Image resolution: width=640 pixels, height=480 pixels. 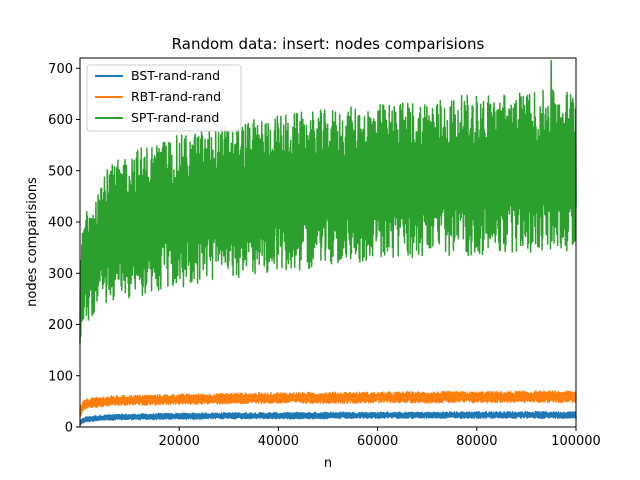 I want to click on y-tick-label: 500, so click(x=60, y=171).